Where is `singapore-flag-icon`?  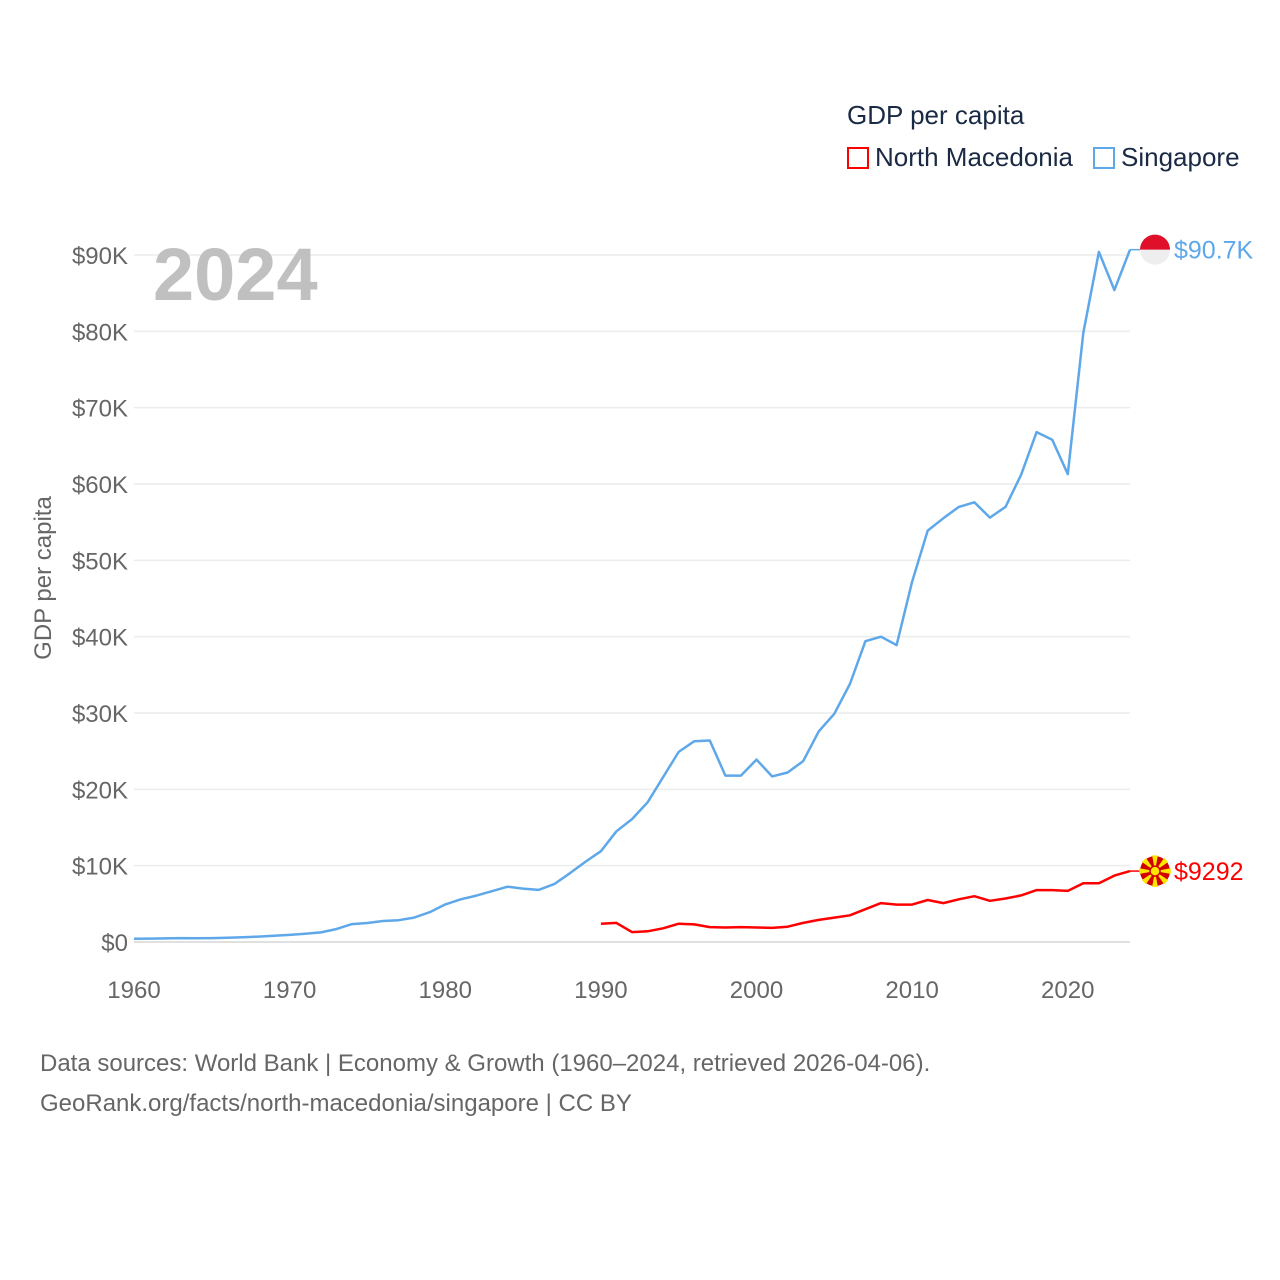
singapore-flag-icon is located at coordinates (1155, 242).